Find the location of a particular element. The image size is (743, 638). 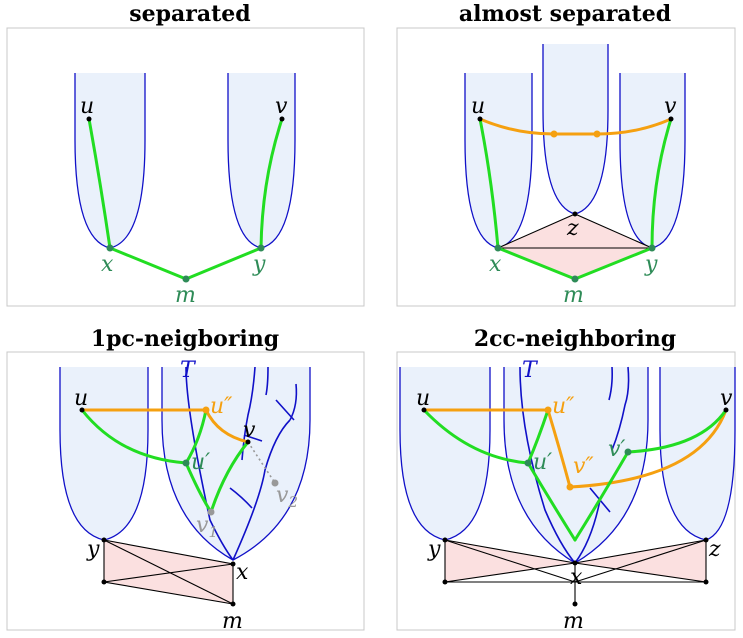

node-br is located at coordinates (706, 582).